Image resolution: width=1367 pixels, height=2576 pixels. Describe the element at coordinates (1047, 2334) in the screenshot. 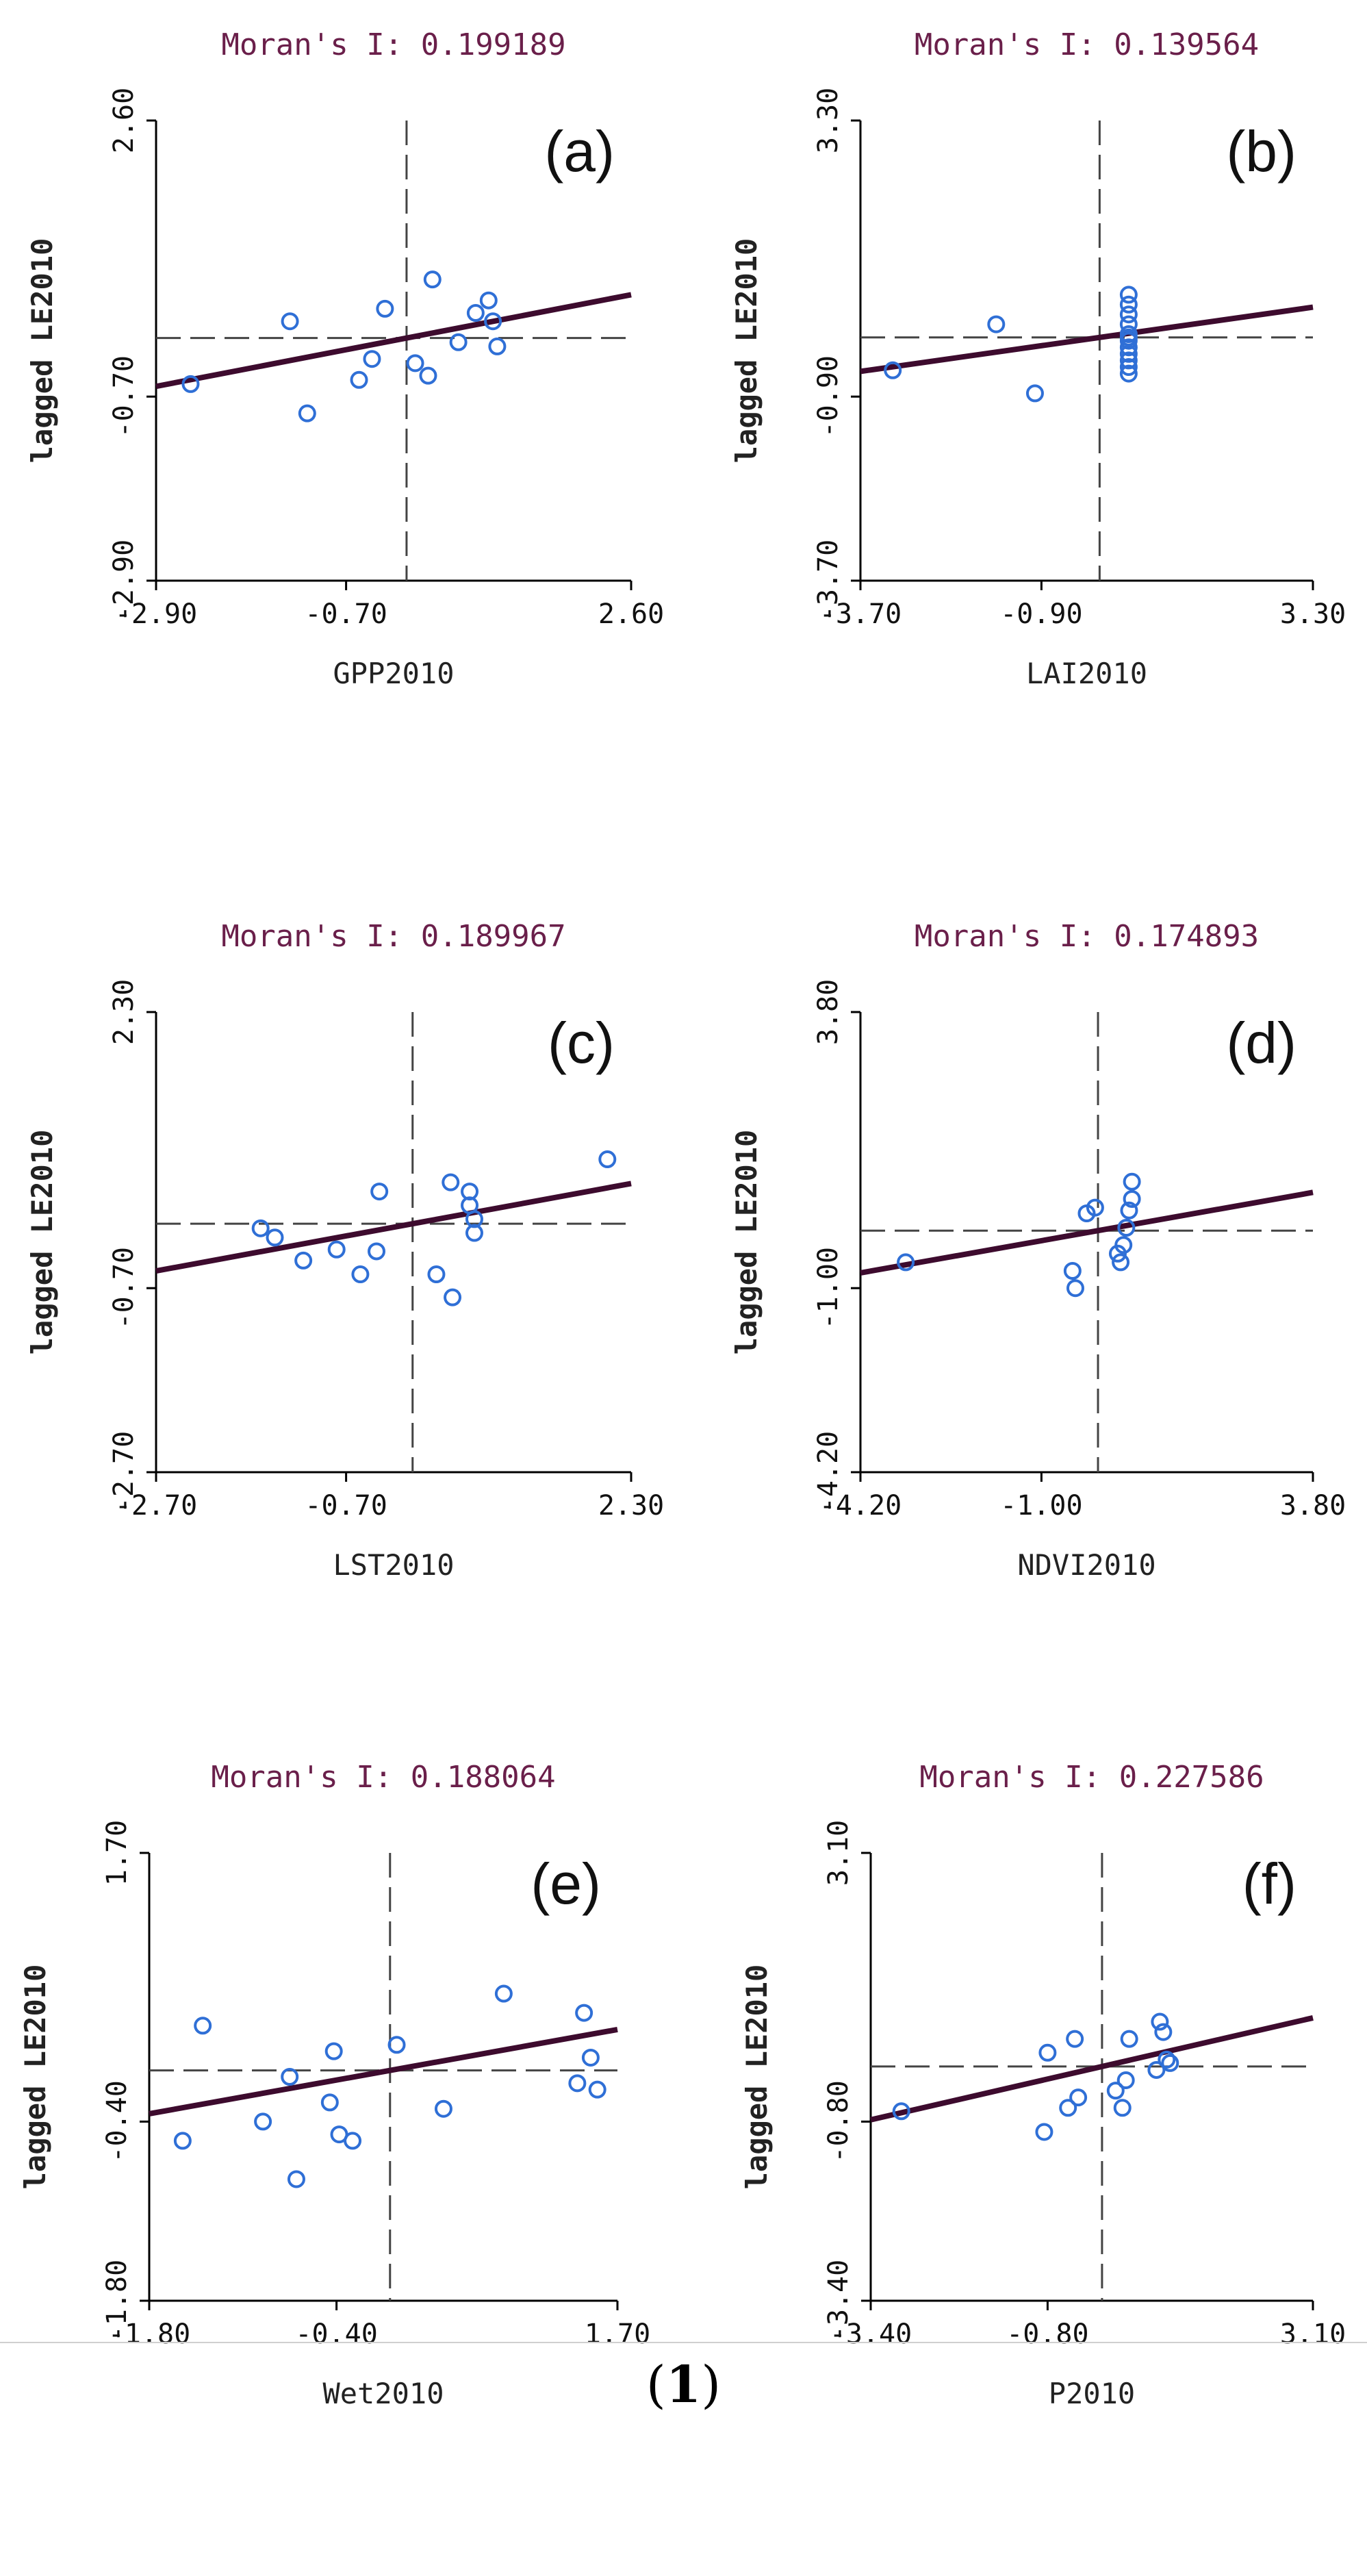

I see `x-tick-label: -0.80` at that location.